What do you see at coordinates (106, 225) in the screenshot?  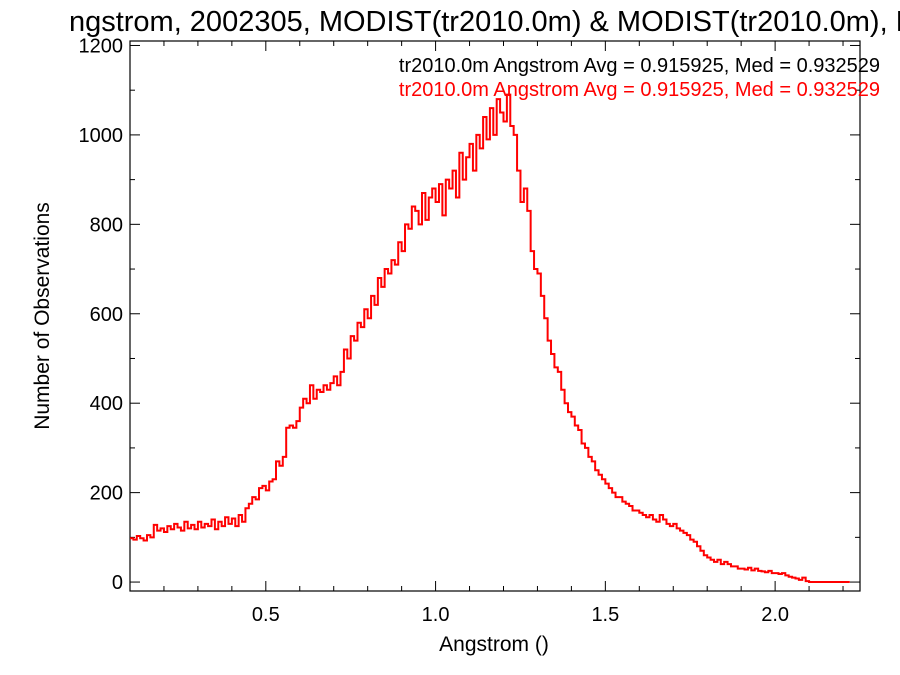 I see `y-tick-label: 800` at bounding box center [106, 225].